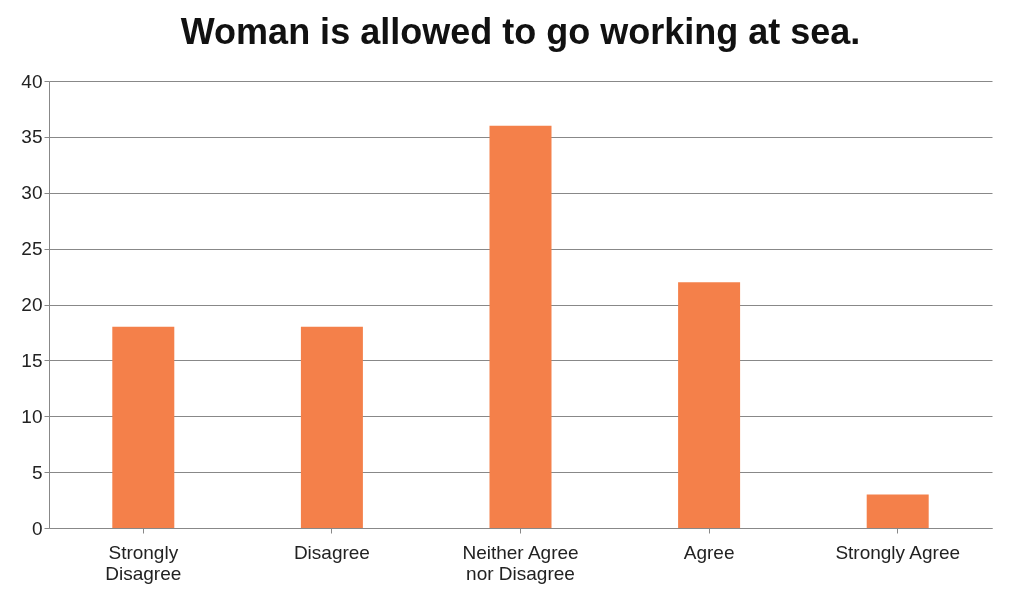 The width and height of the screenshot is (1012, 593). Describe the element at coordinates (709, 552) in the screenshot. I see `x-tick-label: Agree` at that location.